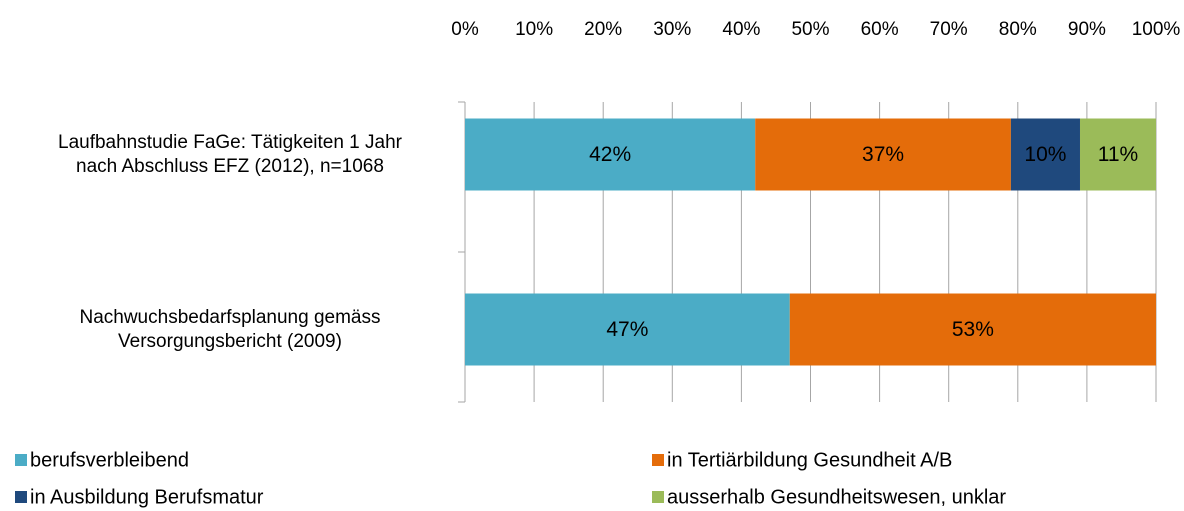 The width and height of the screenshot is (1184, 511). I want to click on x-tick-label: 50%, so click(810, 29).